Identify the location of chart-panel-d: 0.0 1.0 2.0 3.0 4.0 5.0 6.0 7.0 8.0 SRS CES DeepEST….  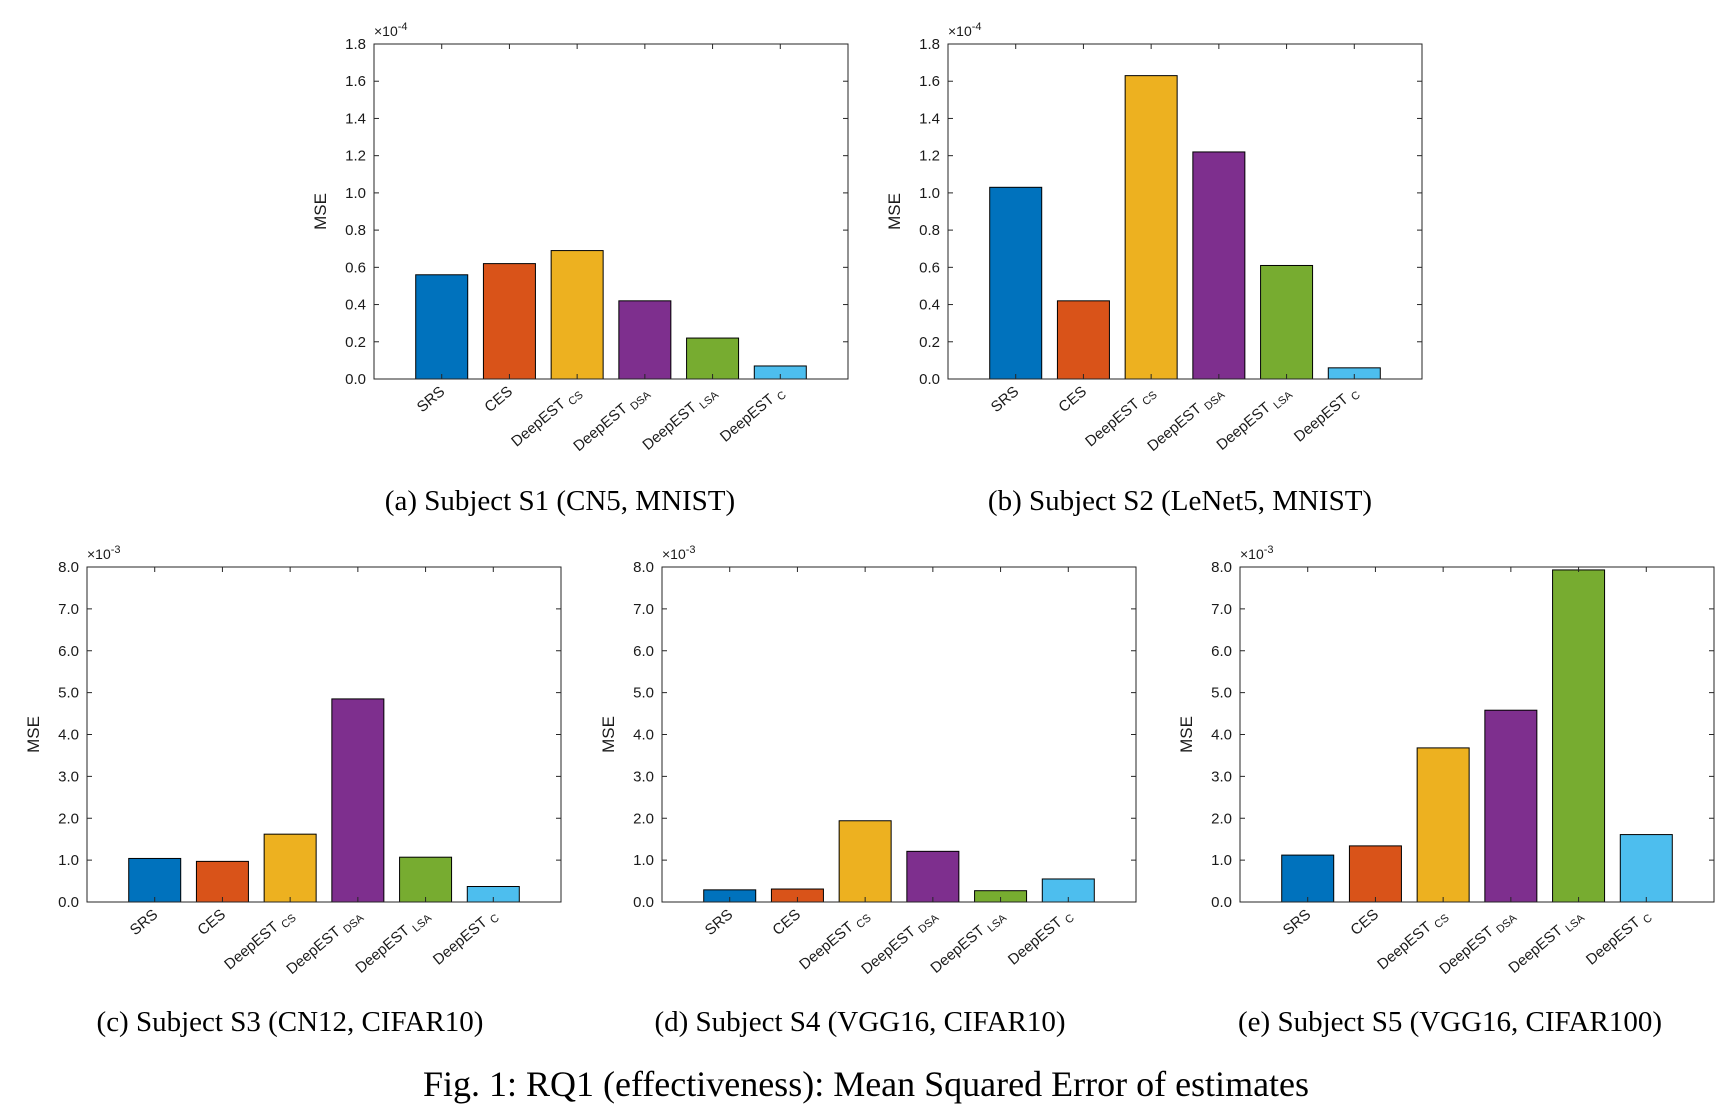
(868, 762).